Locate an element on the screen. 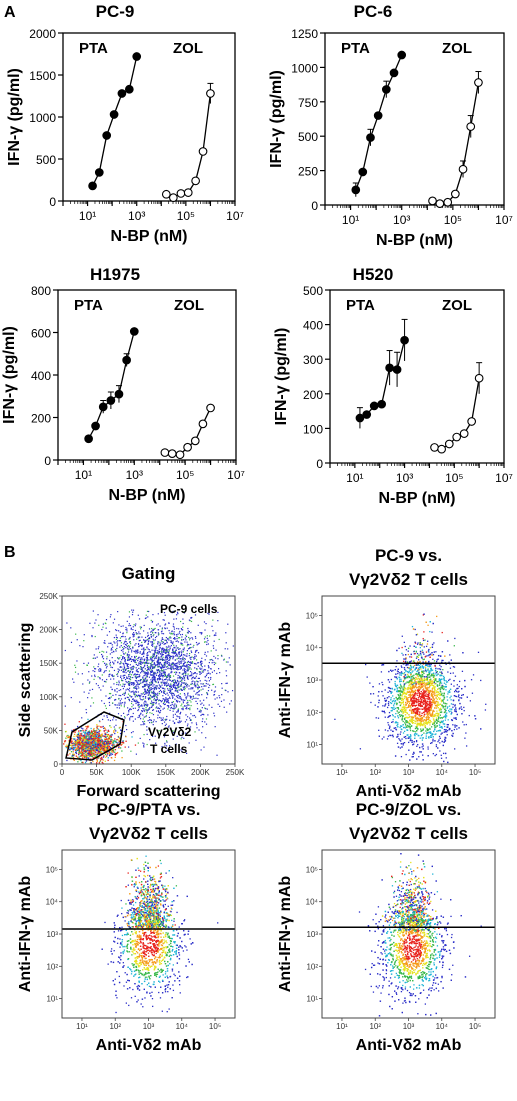 This screenshot has width=517, height=1101. x-tick-label: 100K is located at coordinates (131, 772).